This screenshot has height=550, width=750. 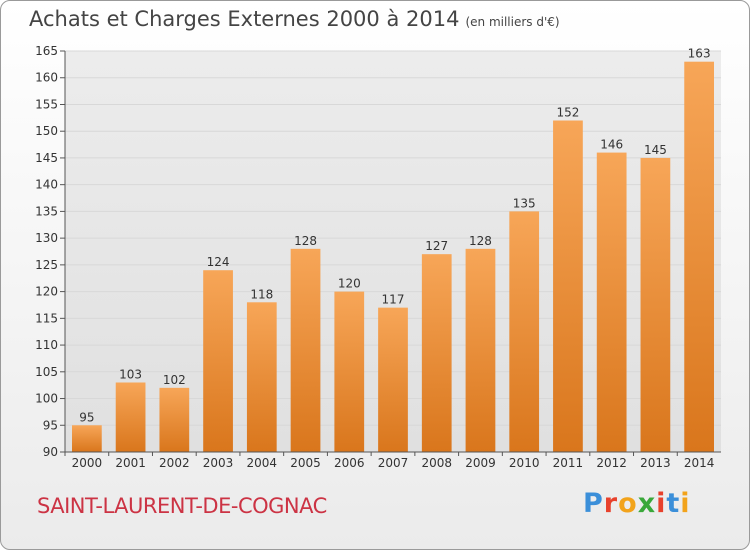 I want to click on value-label-2000: 95, so click(x=86, y=417).